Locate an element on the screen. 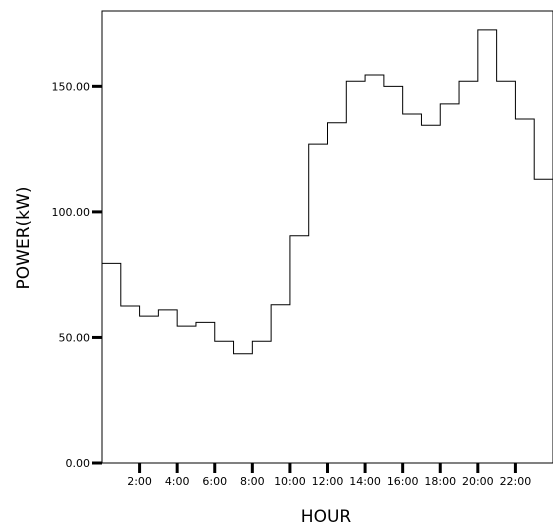  y-tick-label: 50.00 is located at coordinates (75, 337).